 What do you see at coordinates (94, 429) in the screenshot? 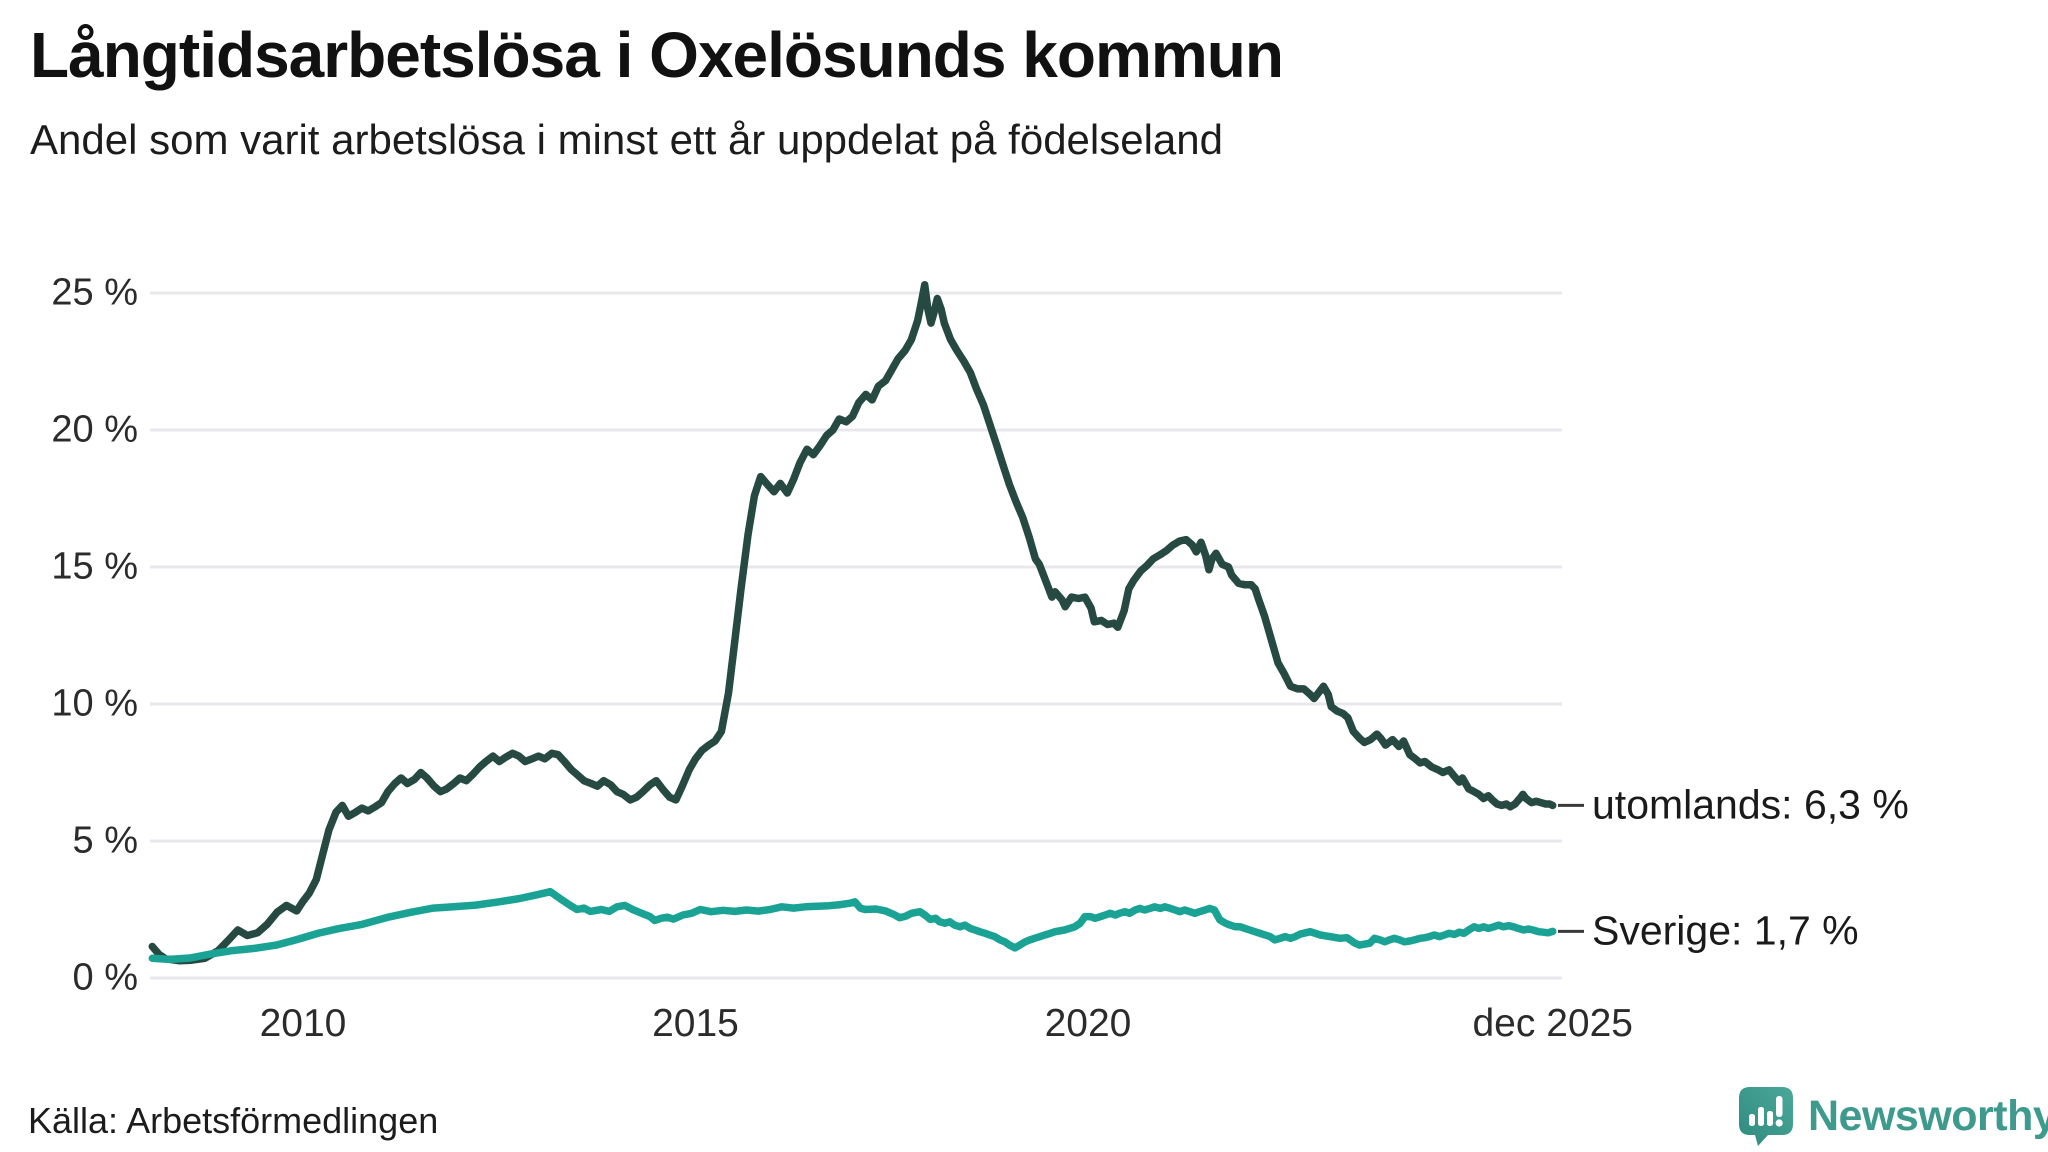
I see `y-tick-label-20: 20 %` at bounding box center [94, 429].